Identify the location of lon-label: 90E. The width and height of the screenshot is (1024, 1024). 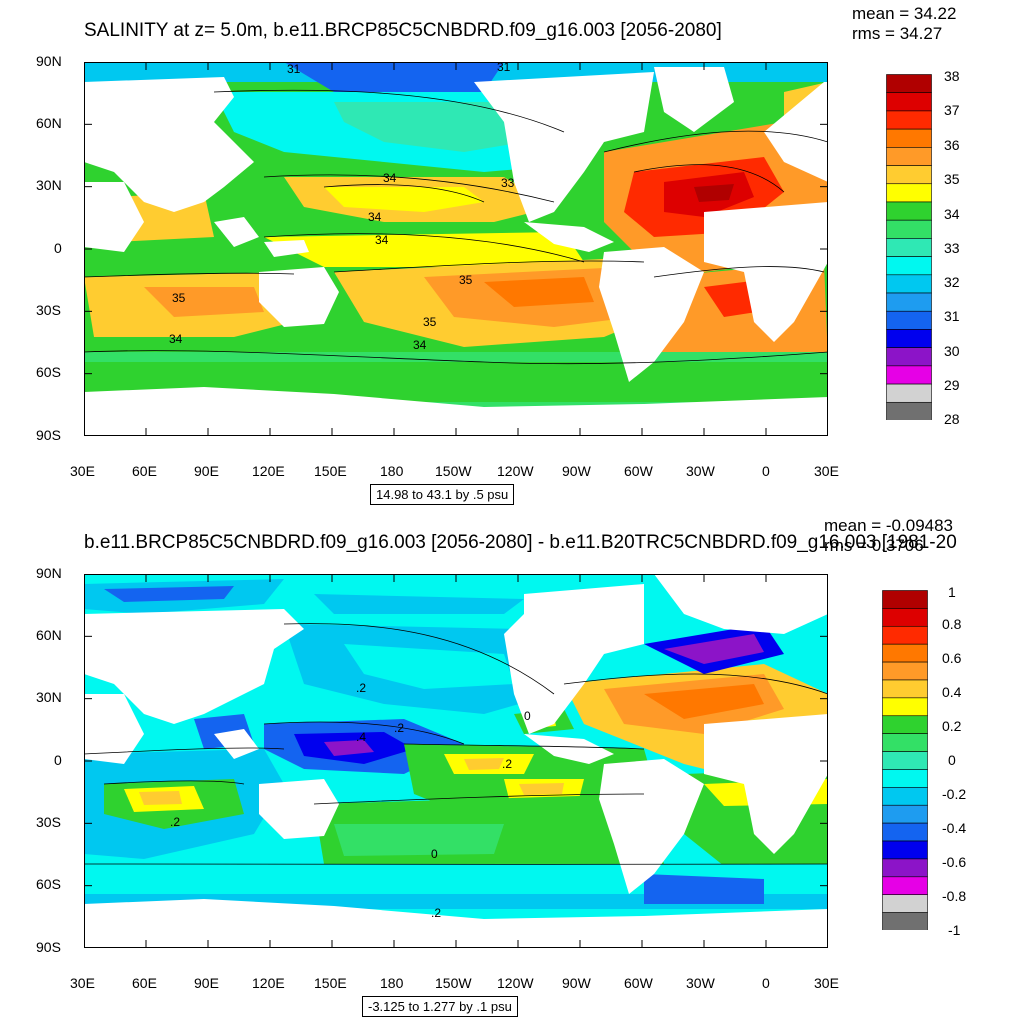
(206, 983).